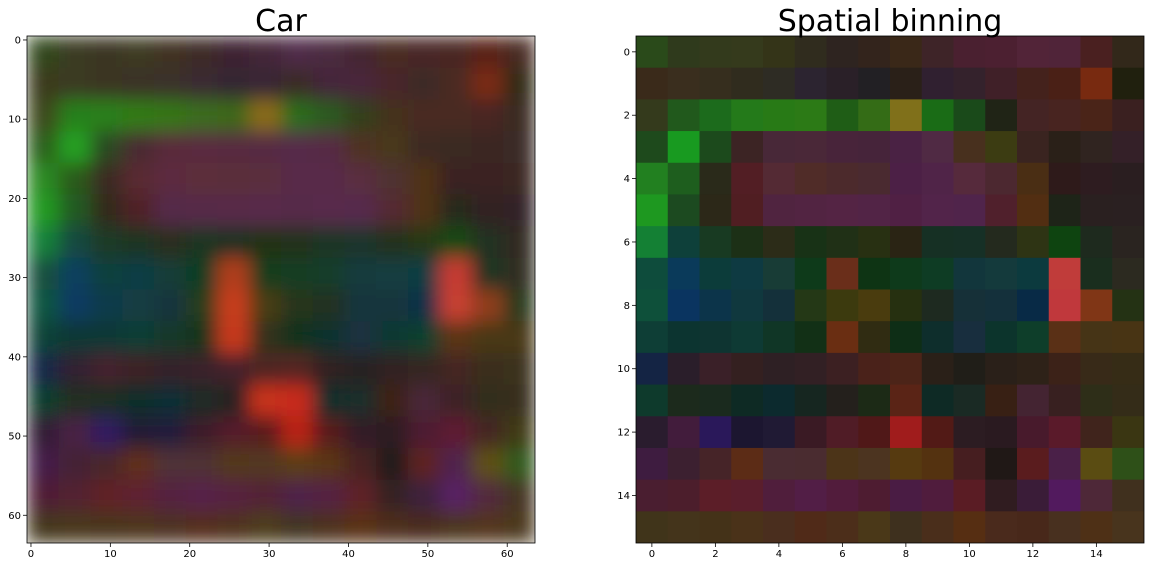 This screenshot has width=1153, height=567. I want to click on x-tick-label: 60, so click(507, 554).